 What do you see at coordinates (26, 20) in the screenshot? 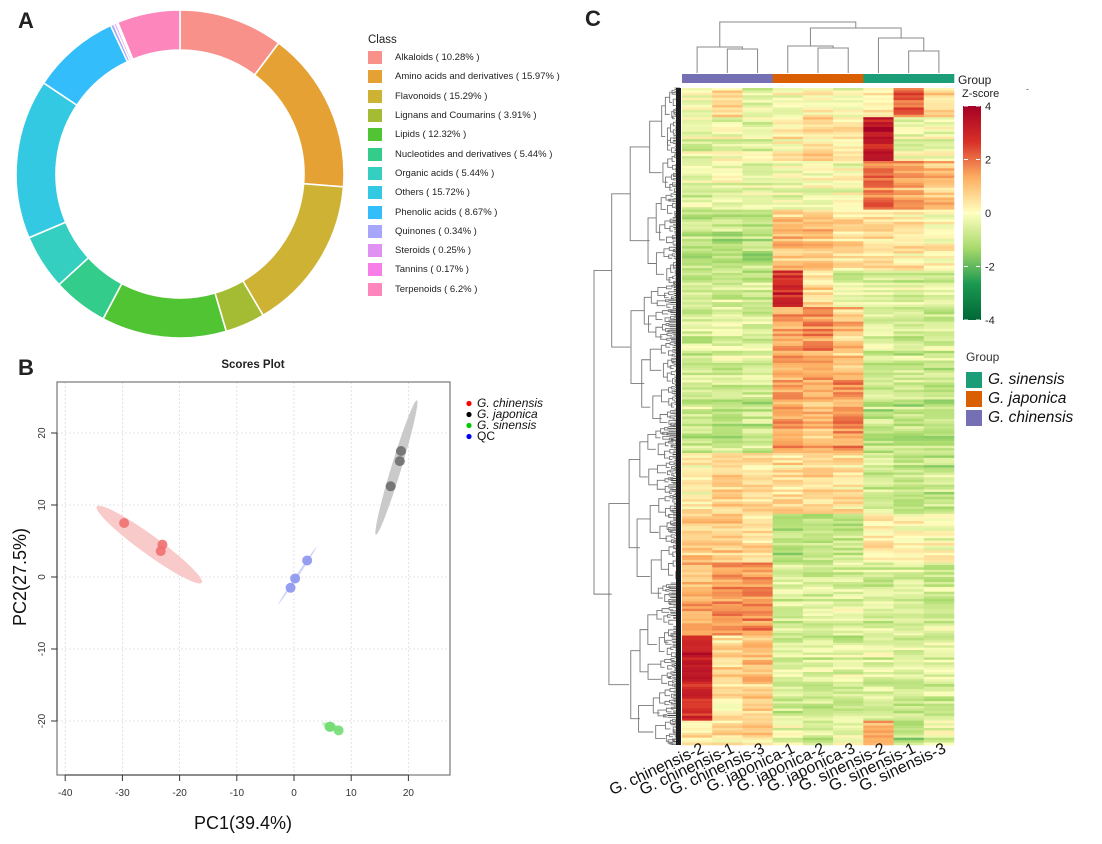
I see `panel-letter-a: A` at bounding box center [26, 20].